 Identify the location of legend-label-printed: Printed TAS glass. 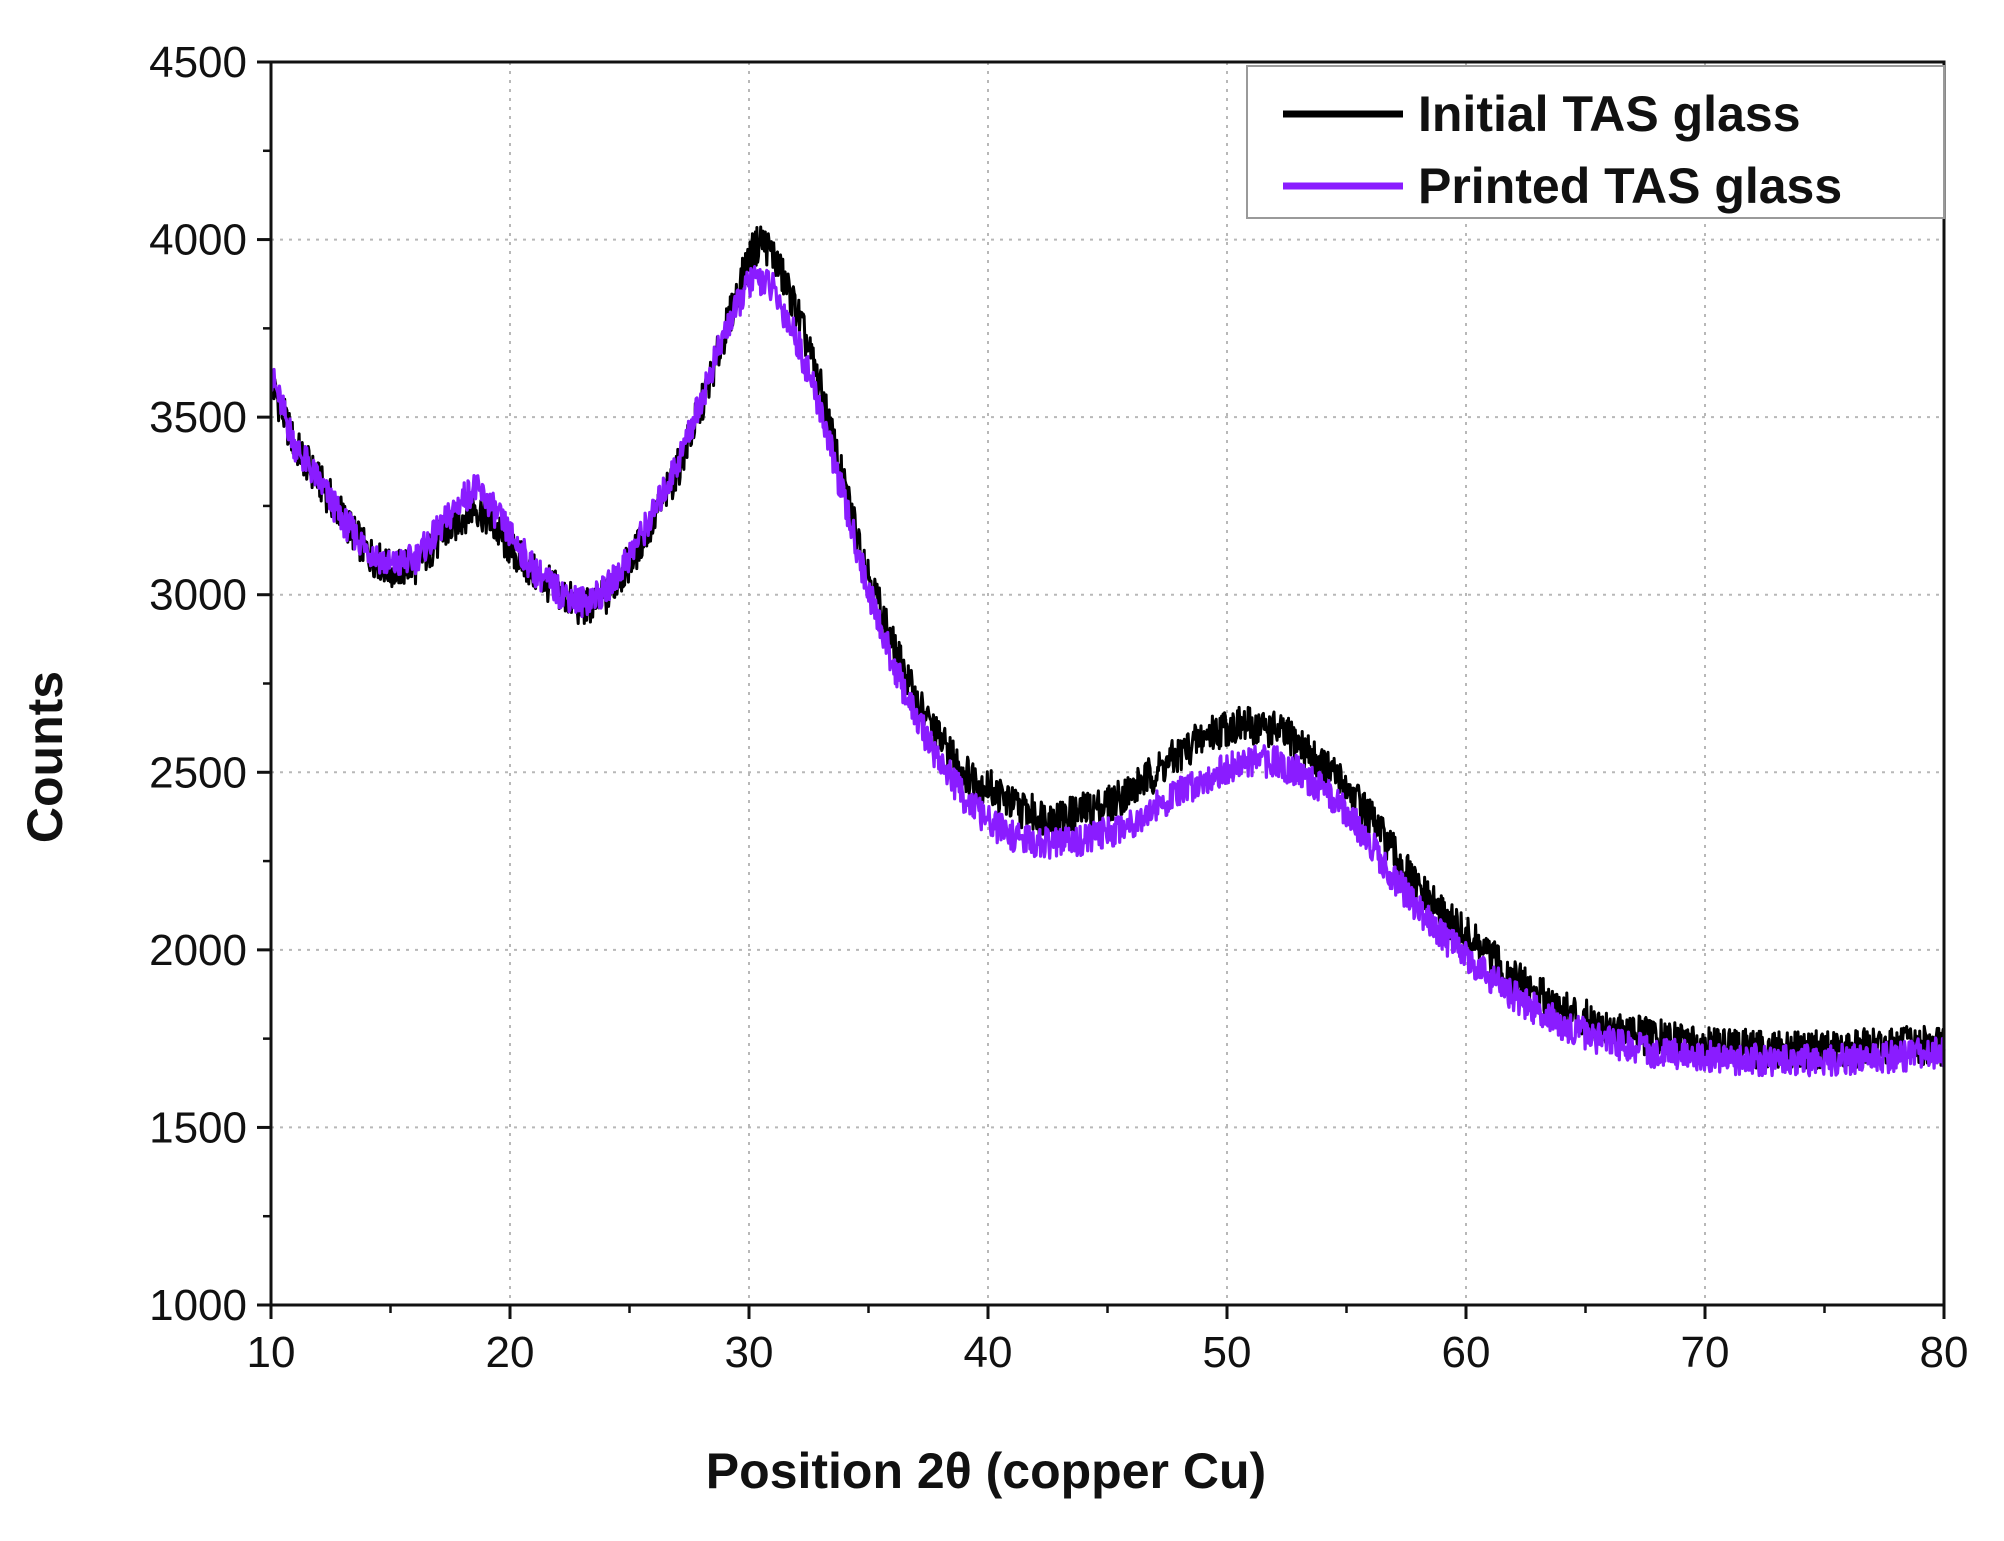
(1630, 186).